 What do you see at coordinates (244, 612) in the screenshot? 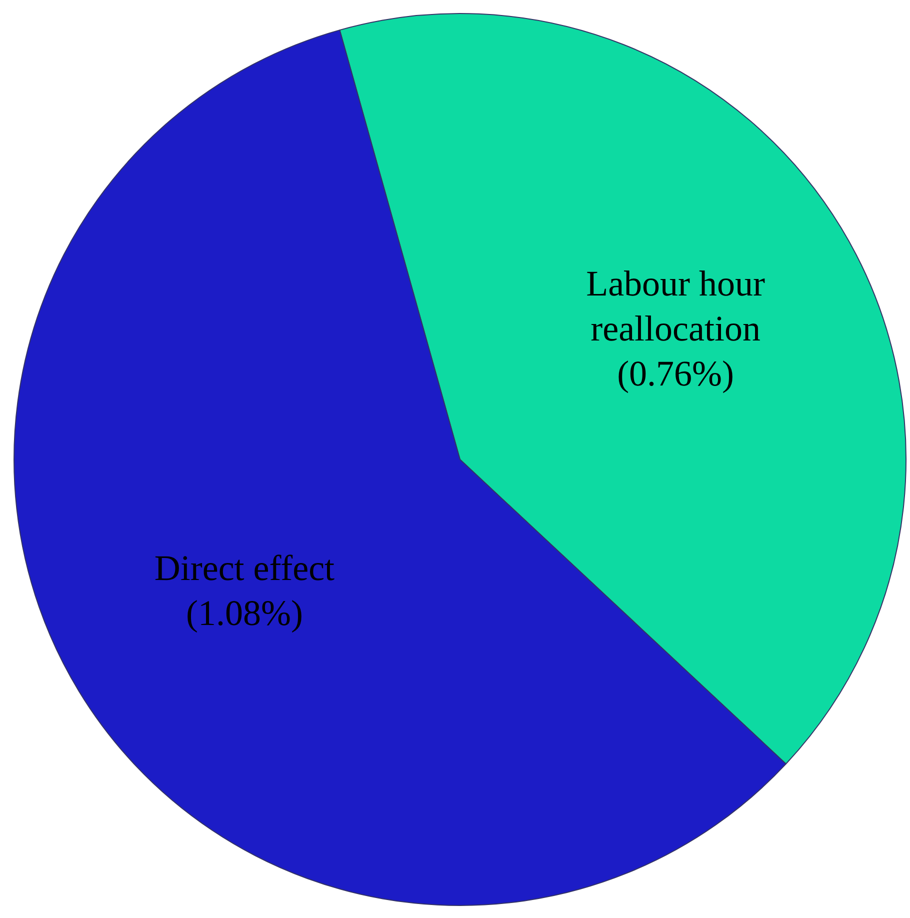
I see `data-label: (1.08%)` at bounding box center [244, 612].